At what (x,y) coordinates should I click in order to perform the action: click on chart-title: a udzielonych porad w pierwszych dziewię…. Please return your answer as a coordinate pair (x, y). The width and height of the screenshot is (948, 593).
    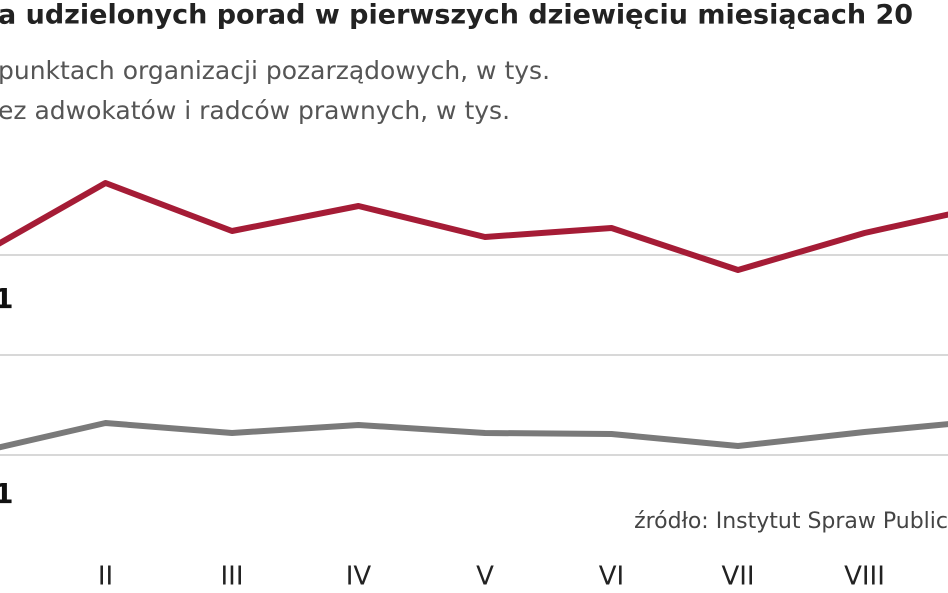
    Looking at the image, I should click on (456, 15).